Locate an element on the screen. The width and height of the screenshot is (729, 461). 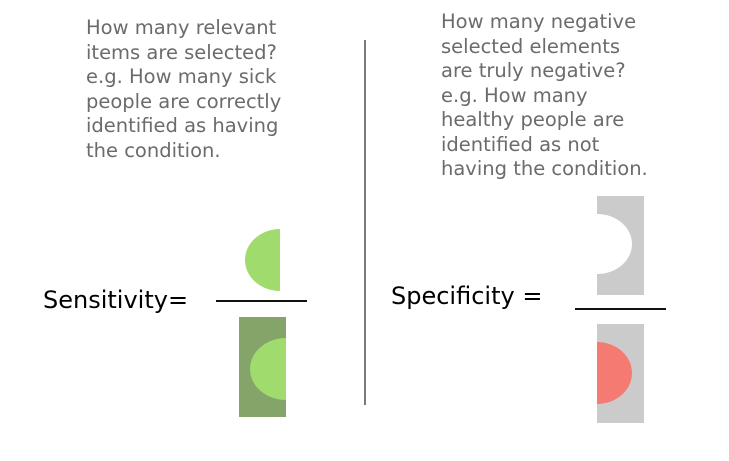
specificity-denominator-box is located at coordinates (620, 373).